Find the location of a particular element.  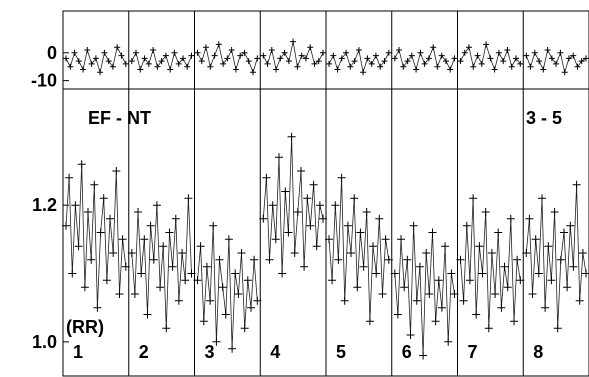

panel-title-left: EF - NT is located at coordinates (119, 118).